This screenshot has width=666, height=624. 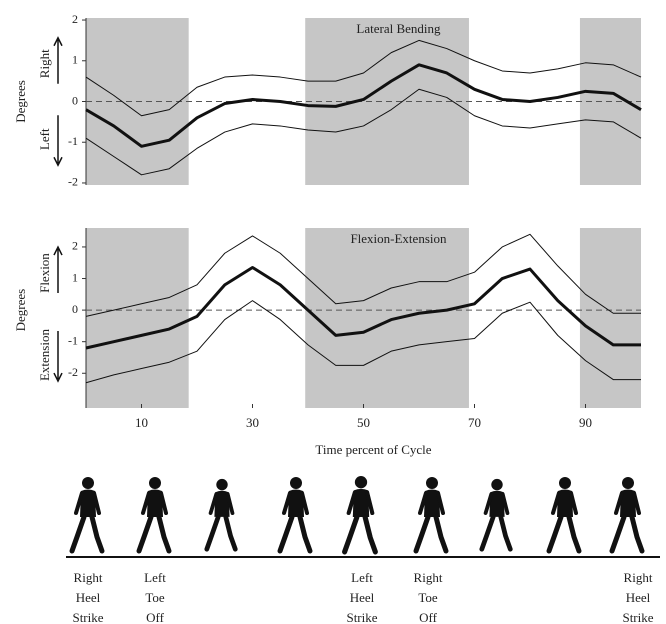 What do you see at coordinates (363, 422) in the screenshot?
I see `x-tick-label: 50` at bounding box center [363, 422].